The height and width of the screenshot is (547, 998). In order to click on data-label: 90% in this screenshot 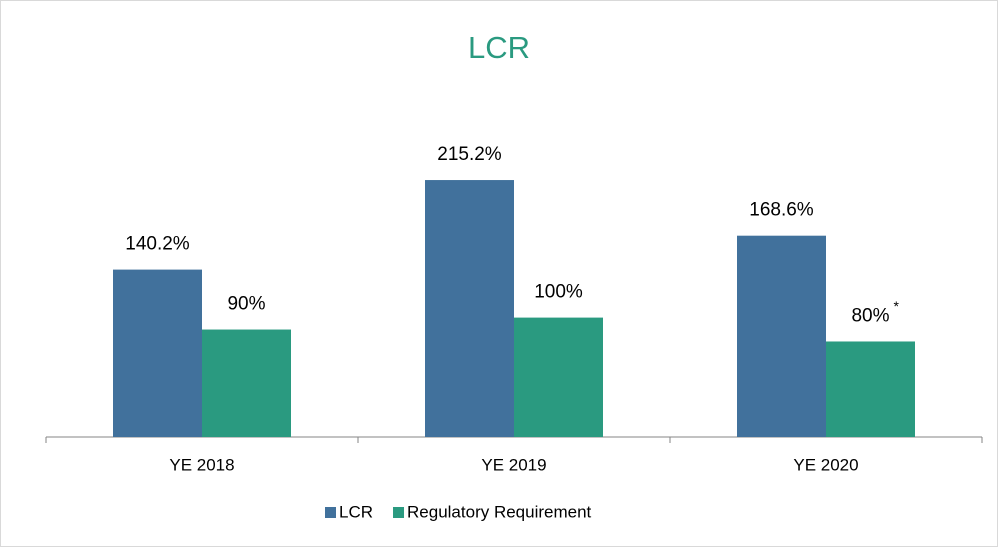, I will do `click(246, 304)`.